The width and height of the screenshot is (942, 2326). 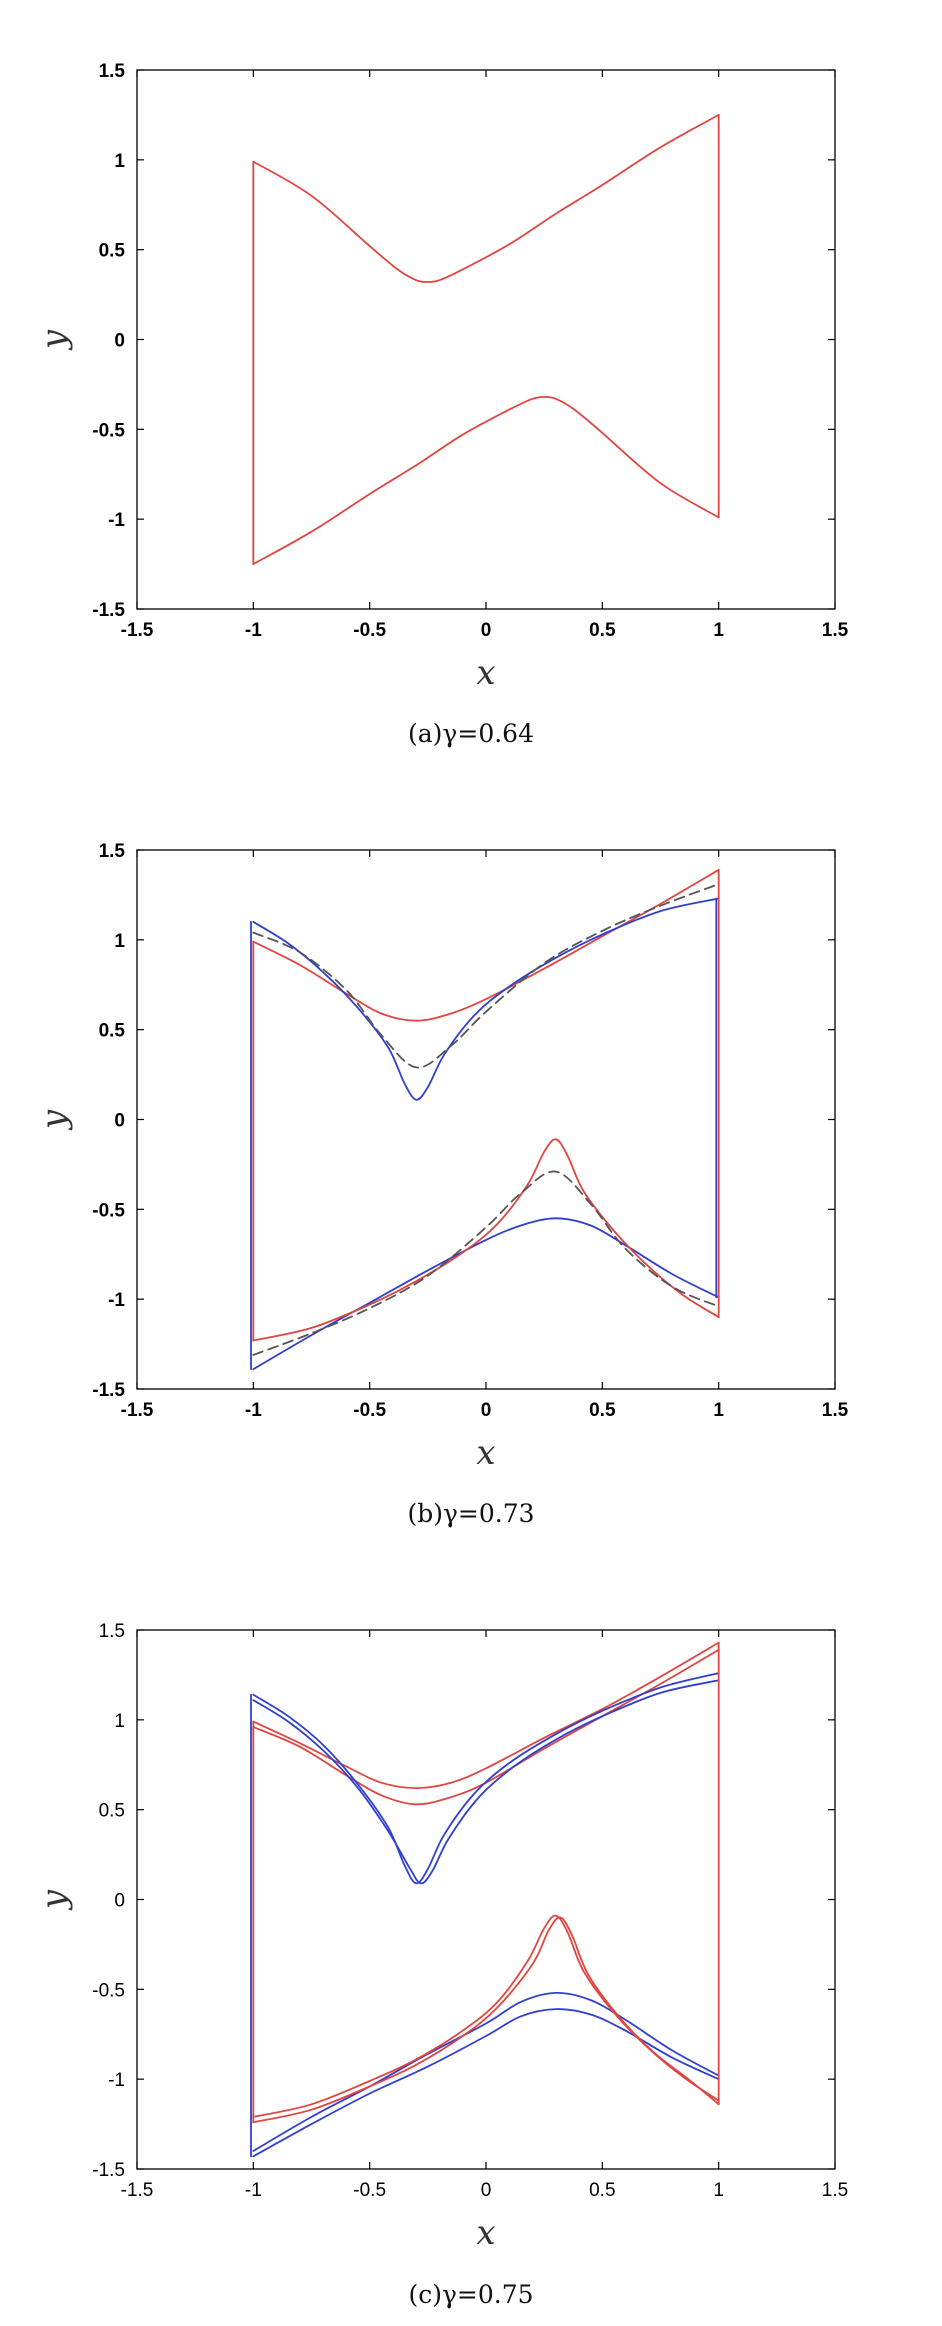 What do you see at coordinates (470, 2294) in the screenshot?
I see `panel-caption: (c)γ=0.75` at bounding box center [470, 2294].